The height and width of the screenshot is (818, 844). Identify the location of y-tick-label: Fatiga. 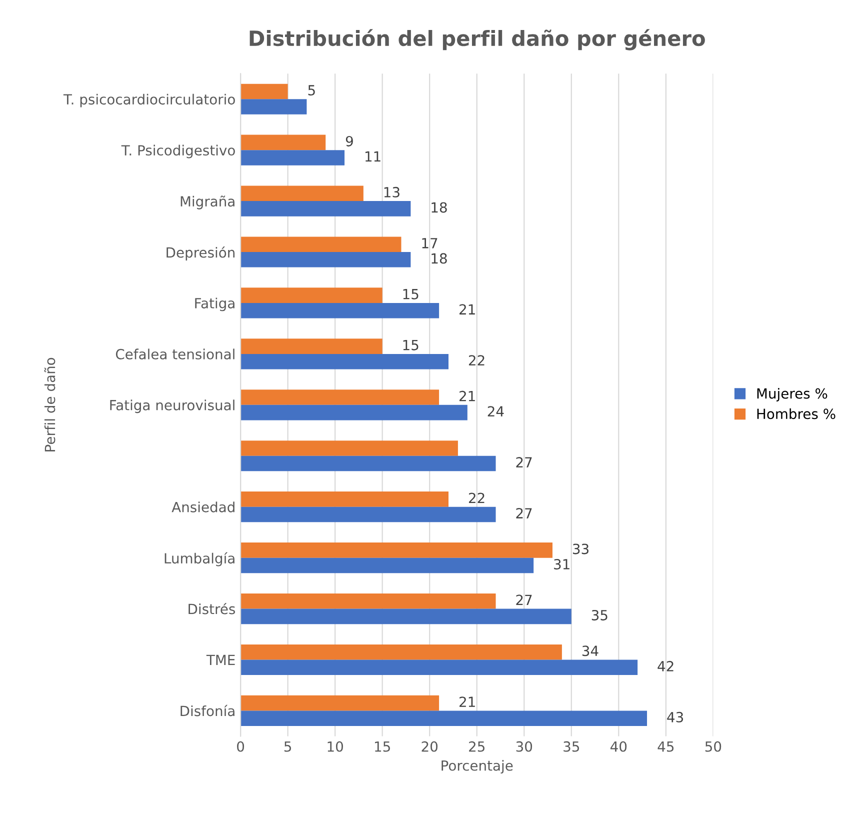
(214, 305).